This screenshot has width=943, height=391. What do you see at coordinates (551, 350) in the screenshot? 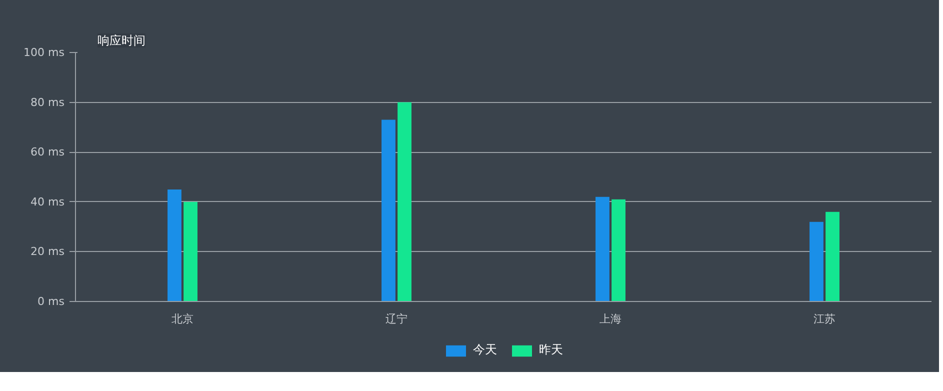
I see `legend-label: 昨天` at bounding box center [551, 350].